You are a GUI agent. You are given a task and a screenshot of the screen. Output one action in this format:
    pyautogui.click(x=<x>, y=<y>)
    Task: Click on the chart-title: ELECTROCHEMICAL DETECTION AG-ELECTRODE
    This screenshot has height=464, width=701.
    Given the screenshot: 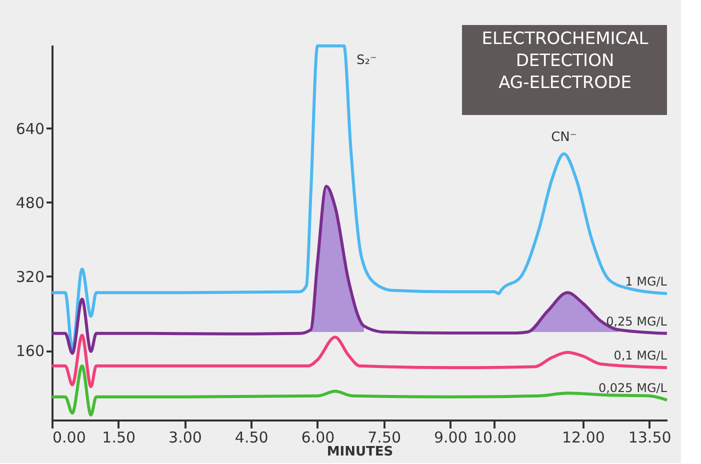 What is the action you would take?
    pyautogui.click(x=565, y=61)
    